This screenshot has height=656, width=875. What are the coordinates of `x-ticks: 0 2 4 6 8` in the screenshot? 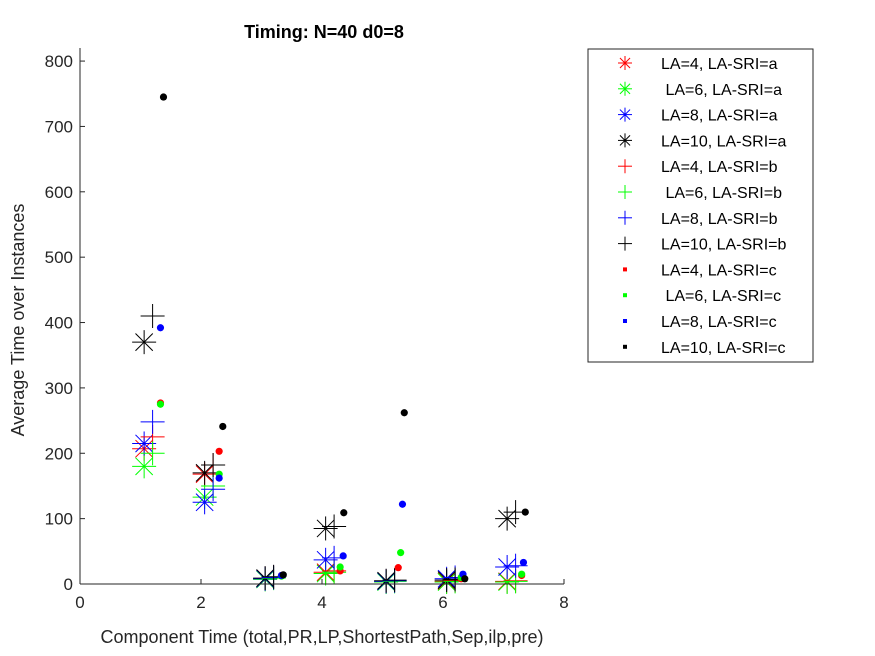 It's located at (322, 595).